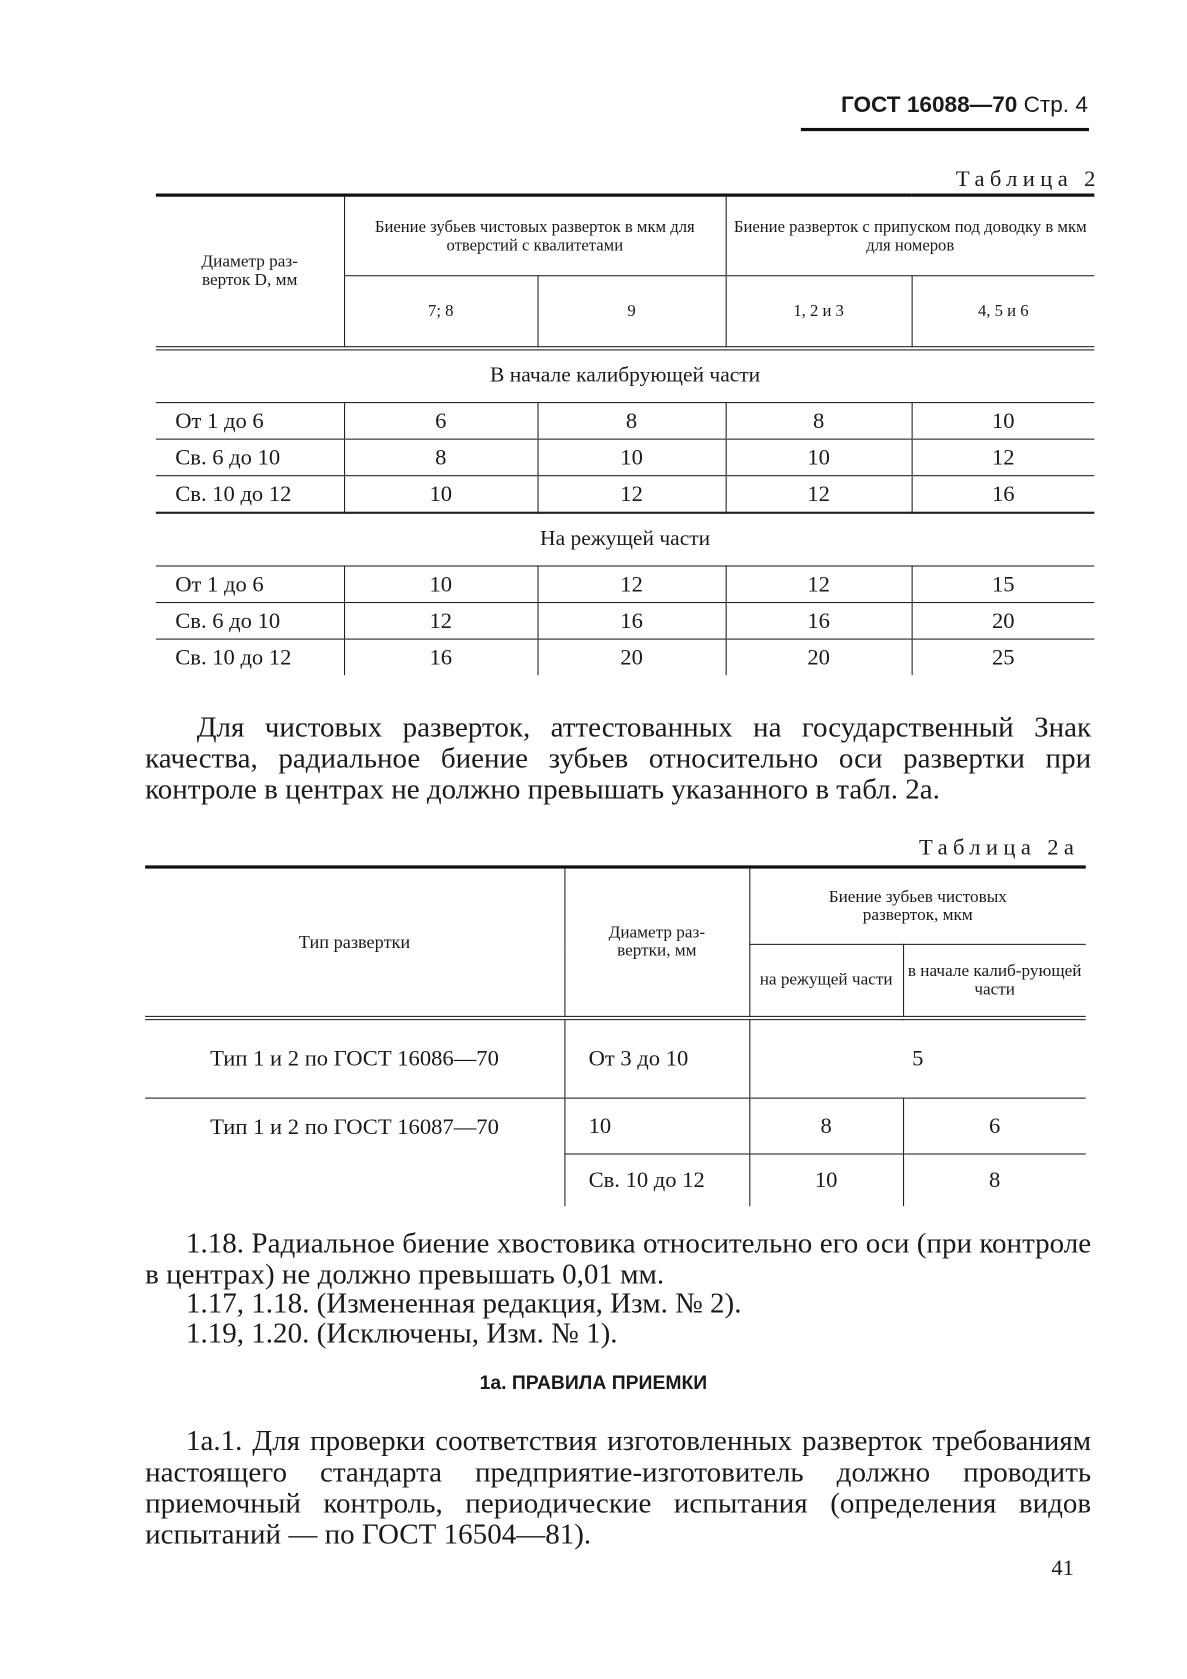 The height and width of the screenshot is (1679, 1187). What do you see at coordinates (929, 105) in the screenshot?
I see `standard-number: ГОСТ 16088—70` at bounding box center [929, 105].